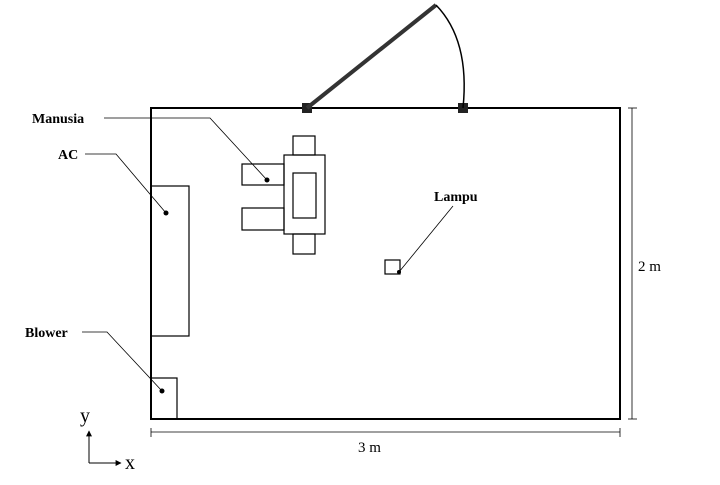  I want to click on height-dimension, so click(632, 263).